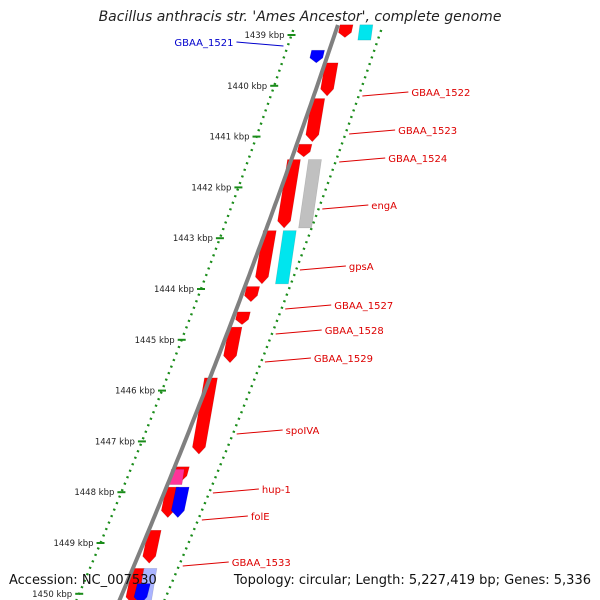 This screenshot has height=600, width=600. Describe the element at coordinates (303, 431) in the screenshot. I see `gene-label: spoIVA` at that location.